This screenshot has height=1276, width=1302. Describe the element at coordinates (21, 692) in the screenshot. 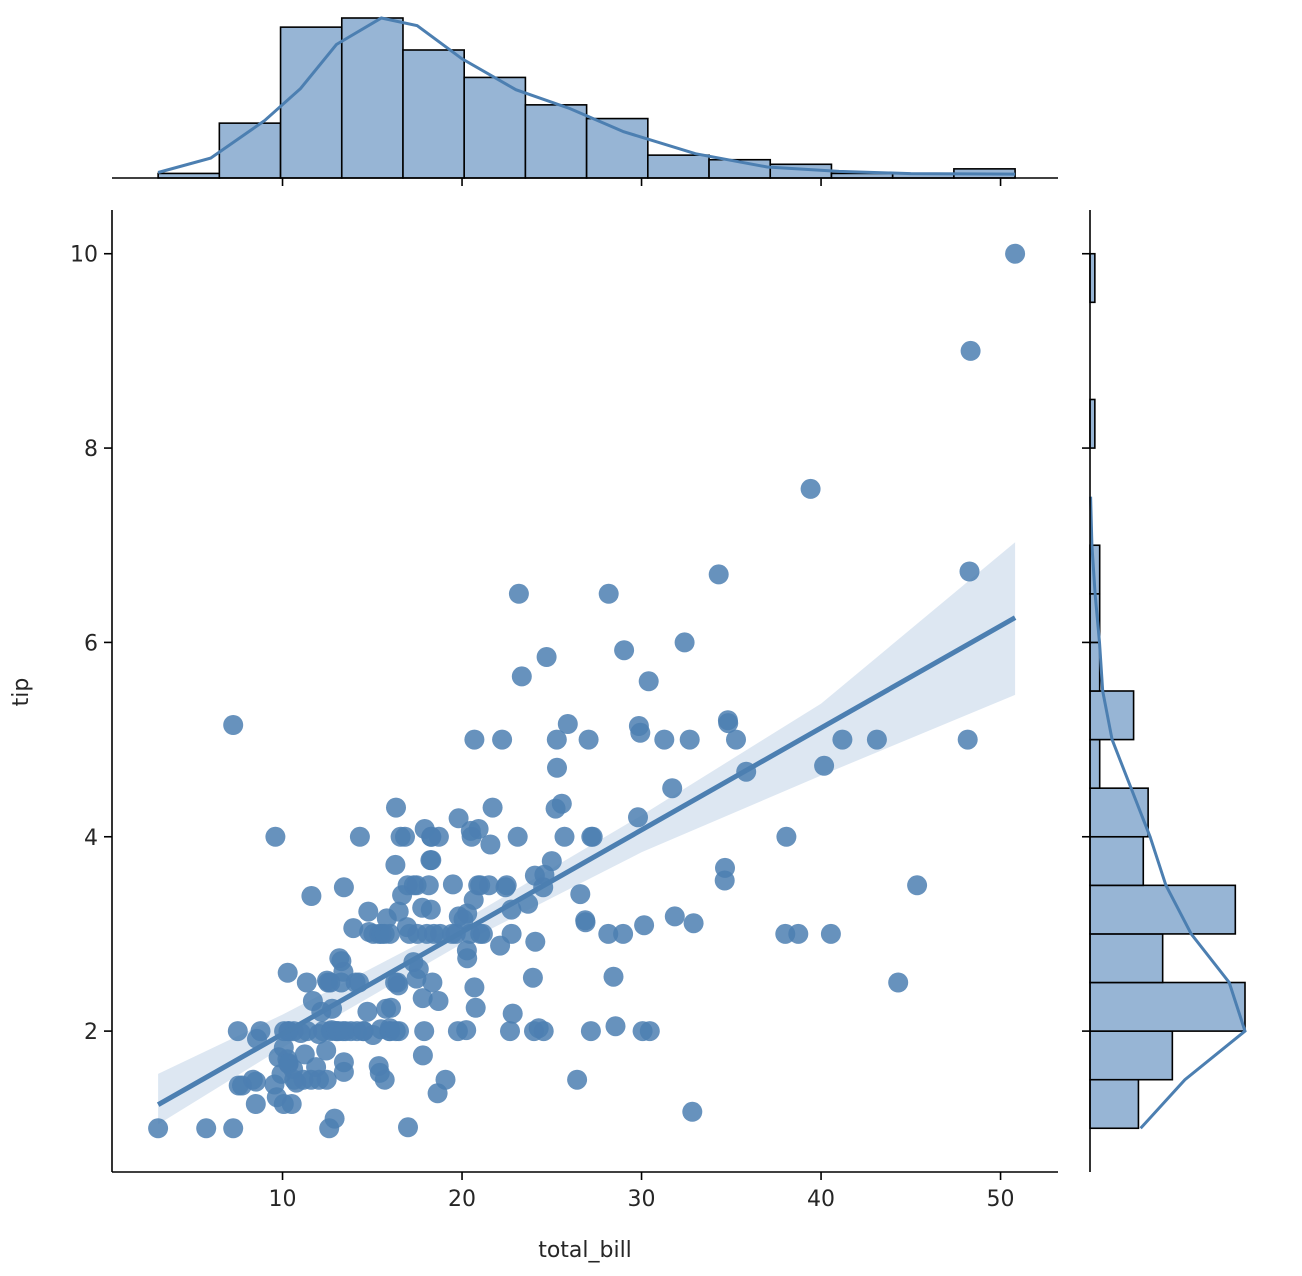

I see `y-axis-label: tip` at that location.